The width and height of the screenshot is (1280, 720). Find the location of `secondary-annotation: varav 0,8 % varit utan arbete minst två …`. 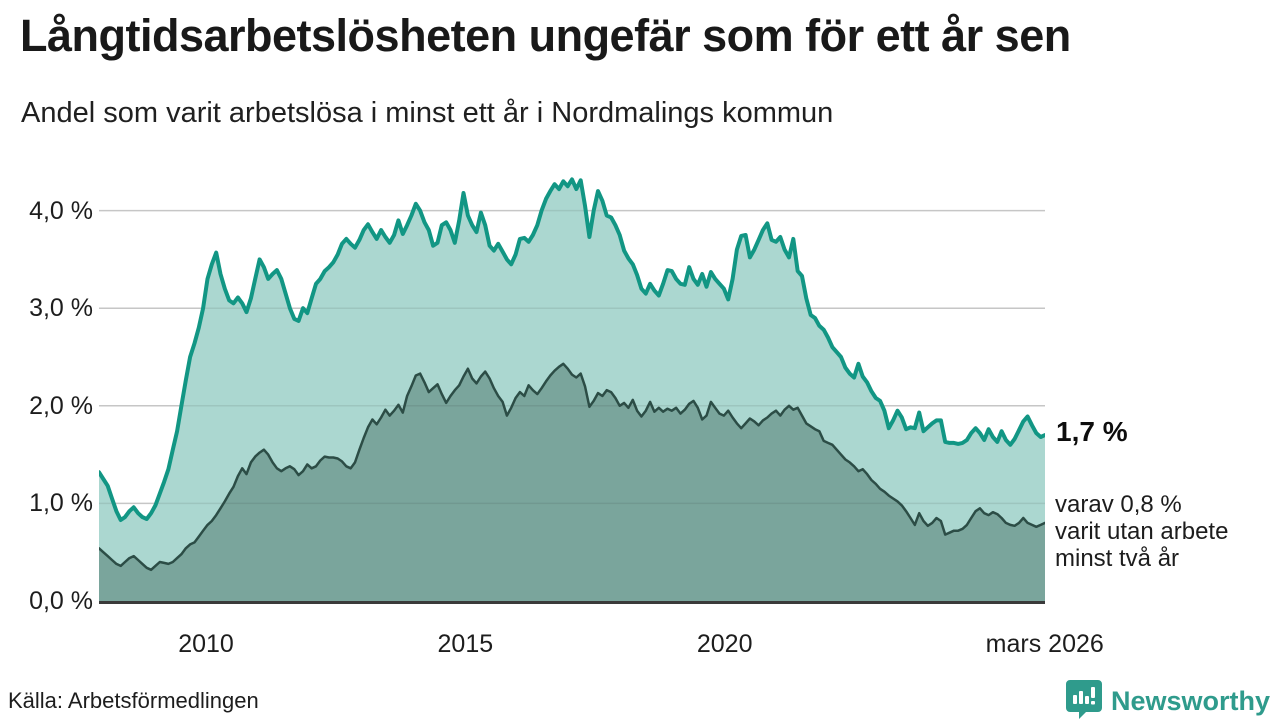

secondary-annotation: varav 0,8 % varit utan arbete minst två … is located at coordinates (1141, 531).